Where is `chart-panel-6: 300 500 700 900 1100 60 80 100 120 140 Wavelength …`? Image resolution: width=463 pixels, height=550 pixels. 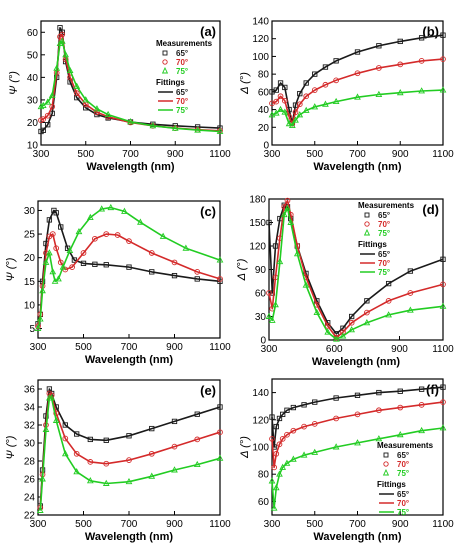
chart-panel-6: 300 500 700 900 1100 60 80 100 120 140 Wavelength … is located at coordinates (346, 460).